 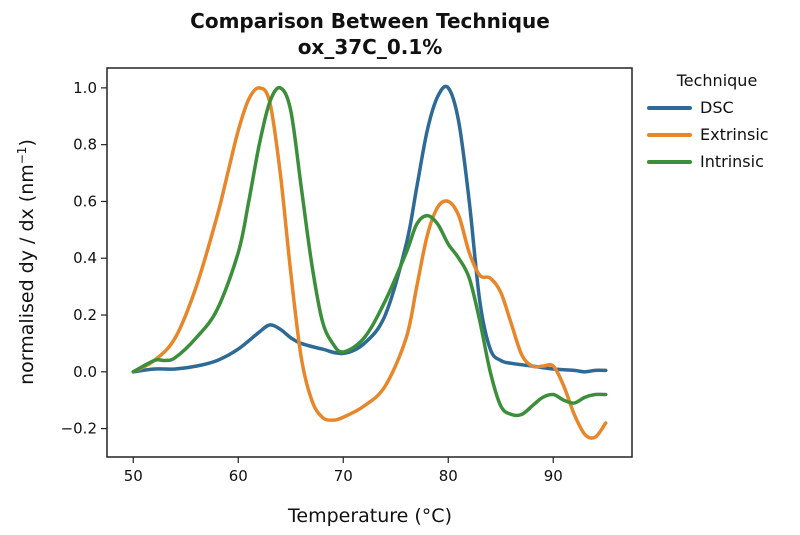 I want to click on y-axis-label: normalised dy / dx (nm−1), so click(x=26, y=262).